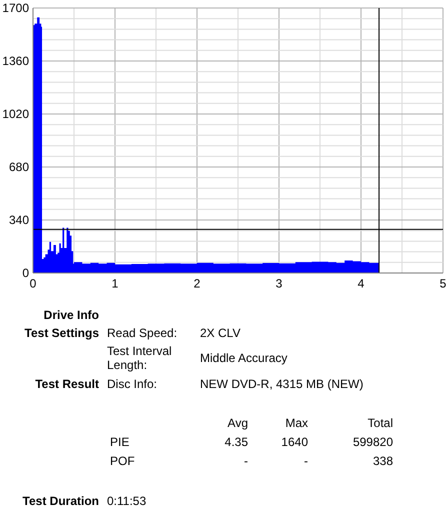 This screenshot has width=447, height=510. I want to click on x-tick-label: 4, so click(361, 283).